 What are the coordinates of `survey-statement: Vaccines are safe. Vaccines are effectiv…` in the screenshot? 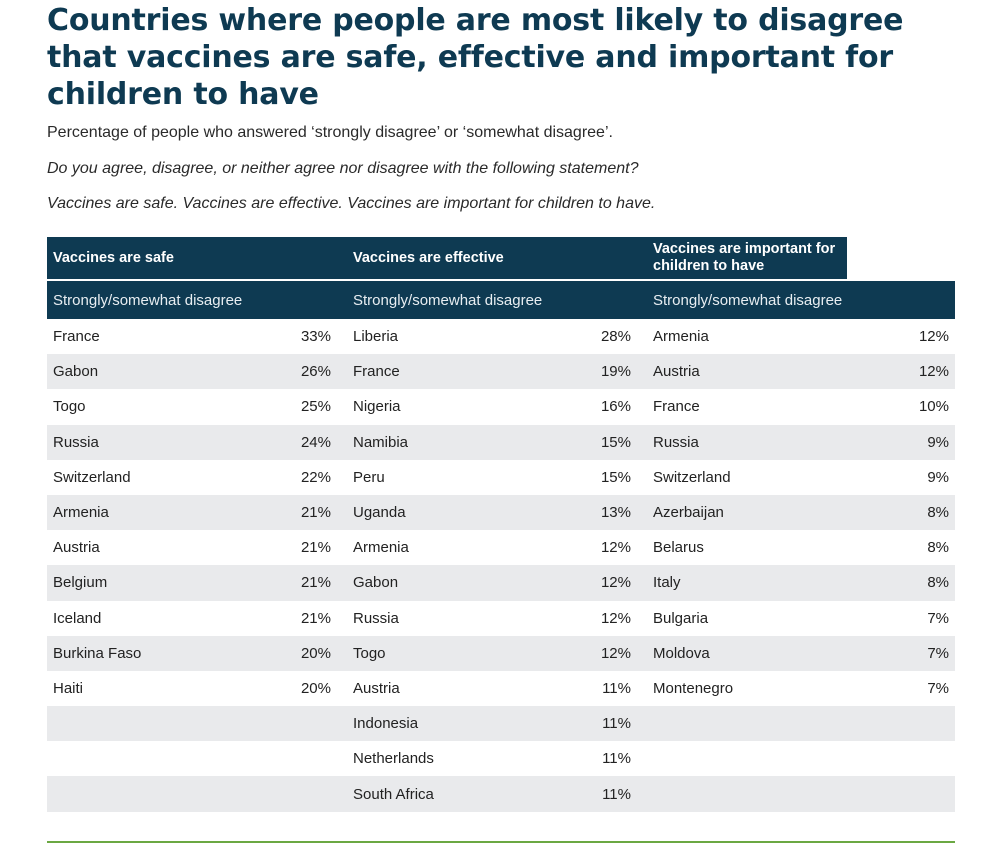 It's located at (351, 203).